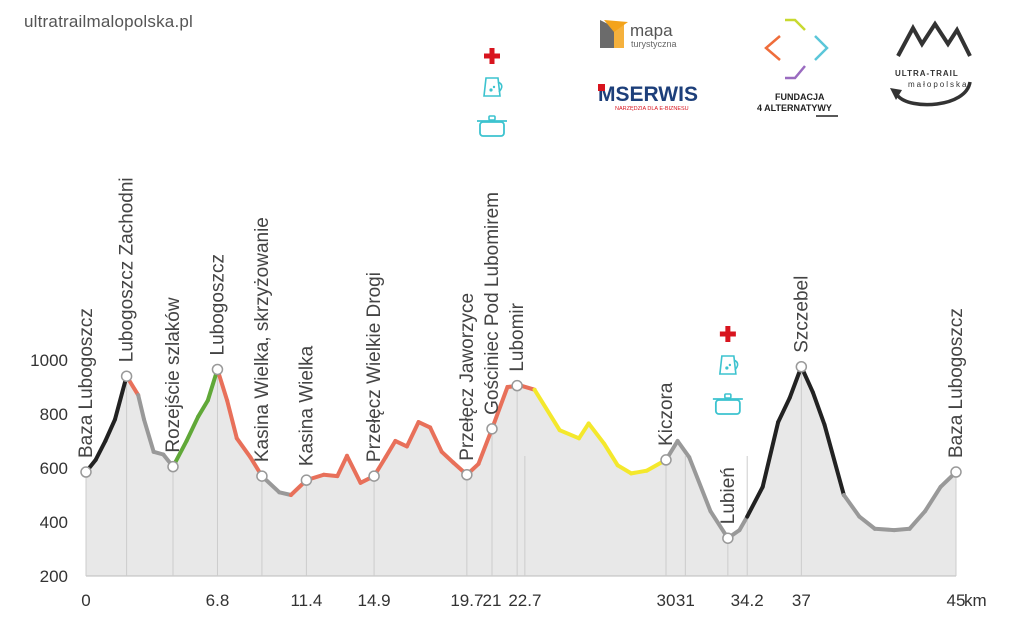  Describe the element at coordinates (109, 21) in the screenshot. I see `site-url: ultratrailmalopolska.pl` at that location.